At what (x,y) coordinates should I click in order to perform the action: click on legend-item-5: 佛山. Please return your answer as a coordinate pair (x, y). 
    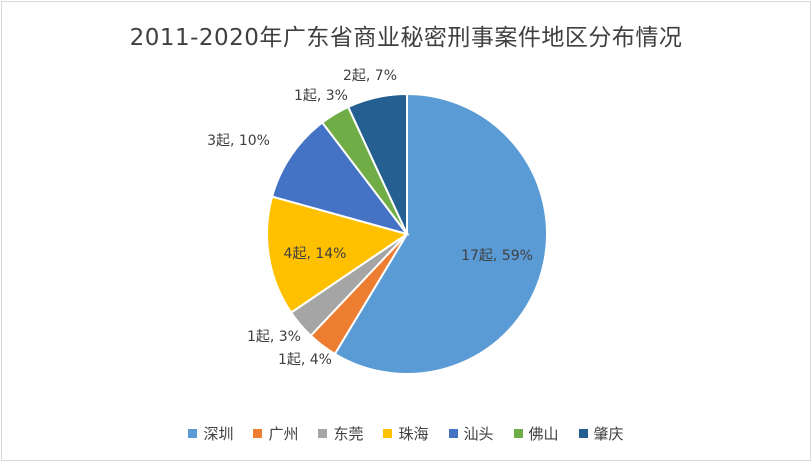
    Looking at the image, I should click on (536, 433).